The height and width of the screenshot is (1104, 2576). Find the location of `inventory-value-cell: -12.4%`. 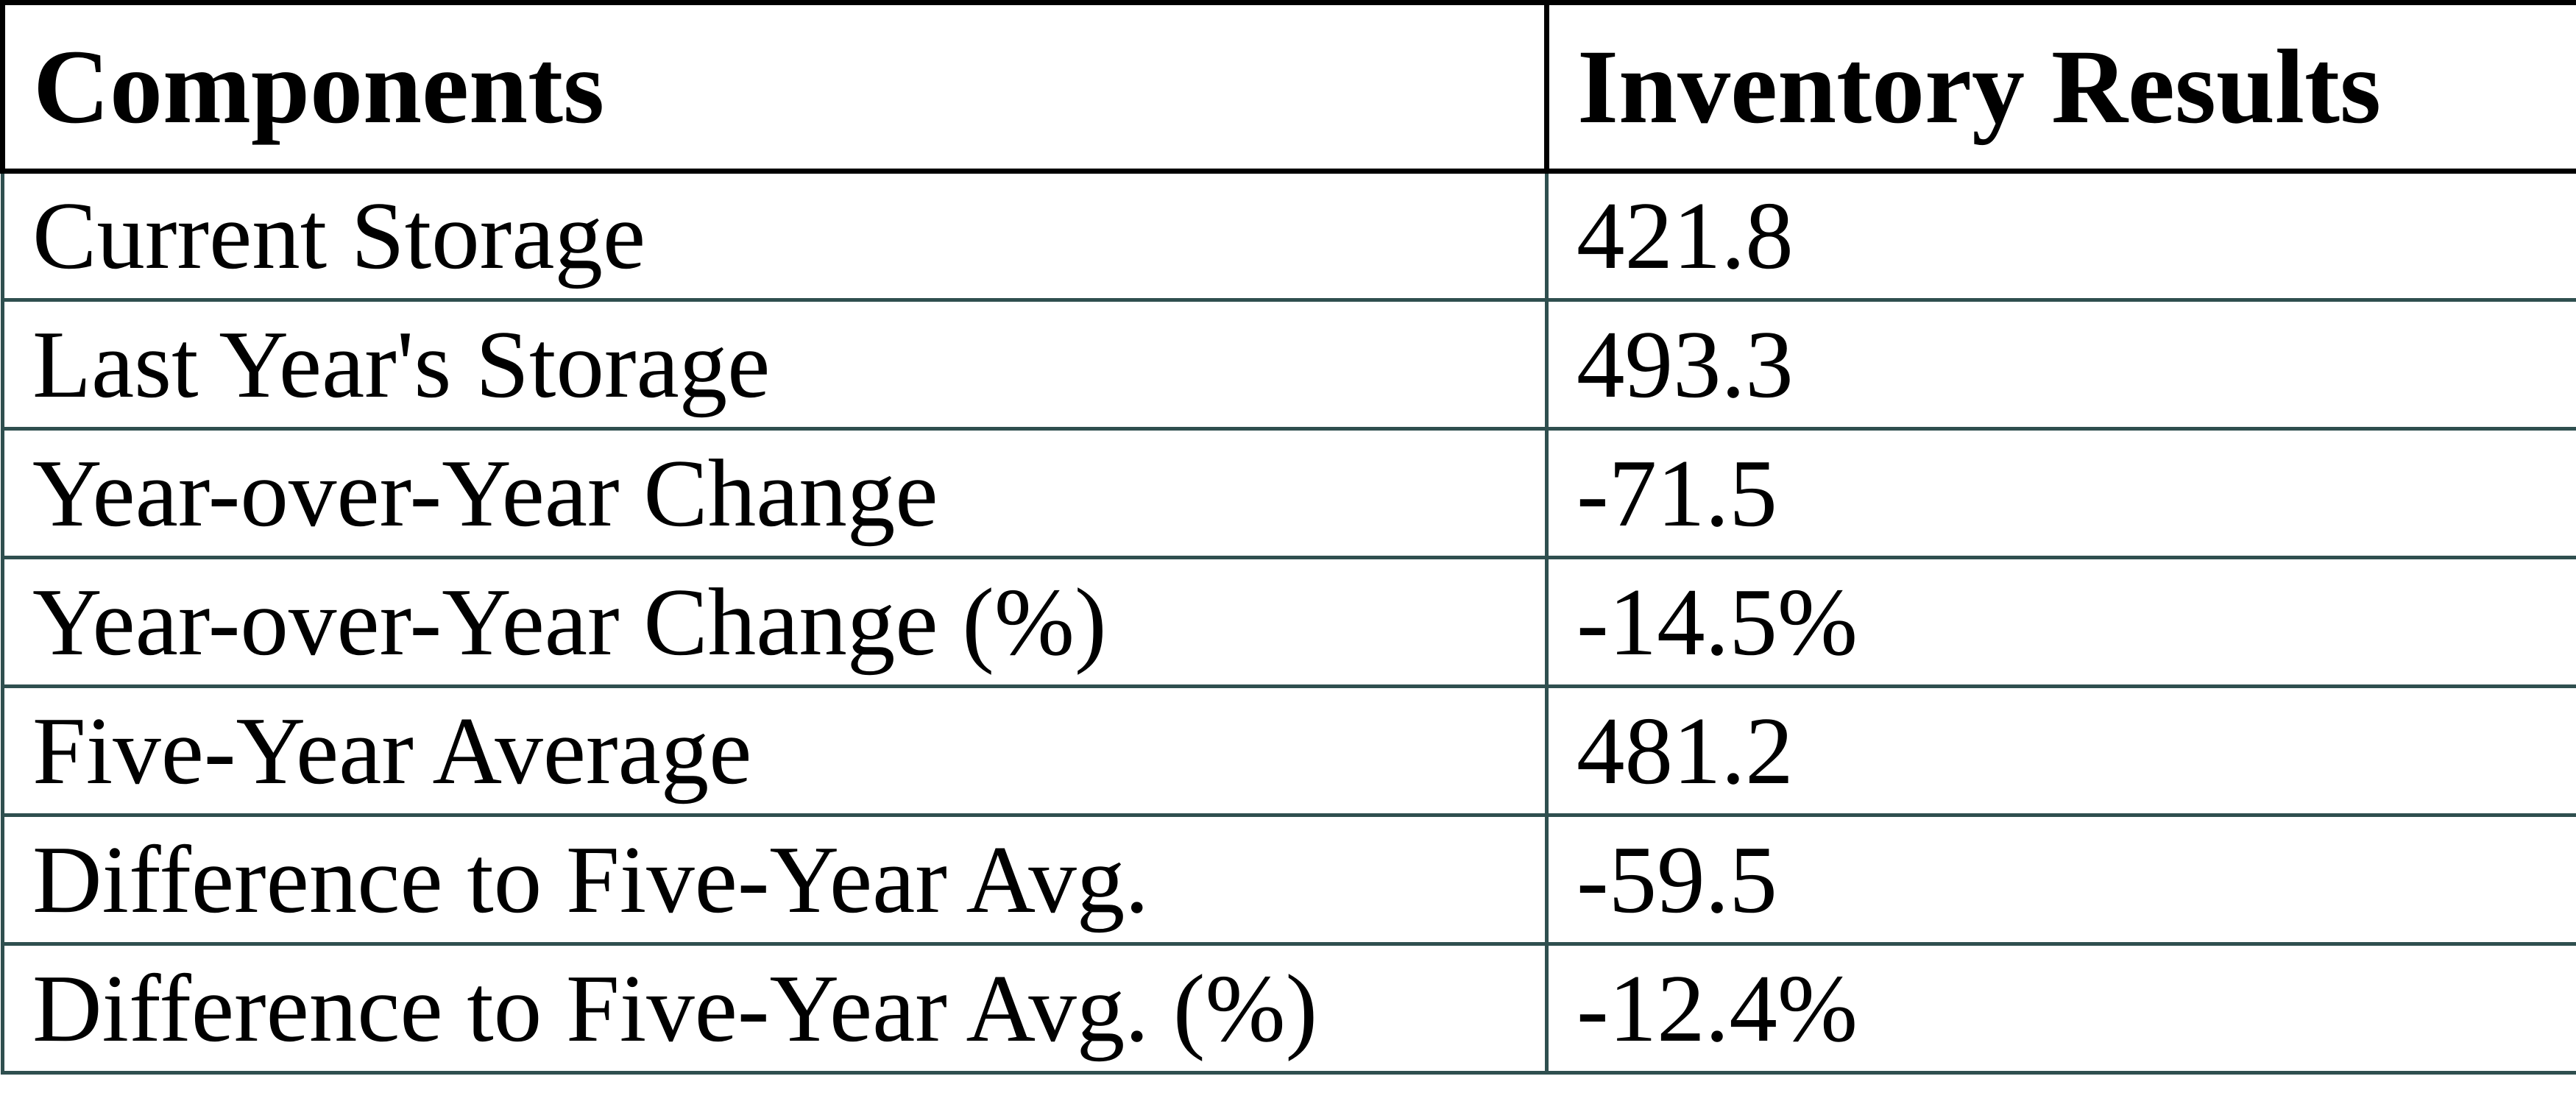

inventory-value-cell: -12.4% is located at coordinates (2060, 1008).